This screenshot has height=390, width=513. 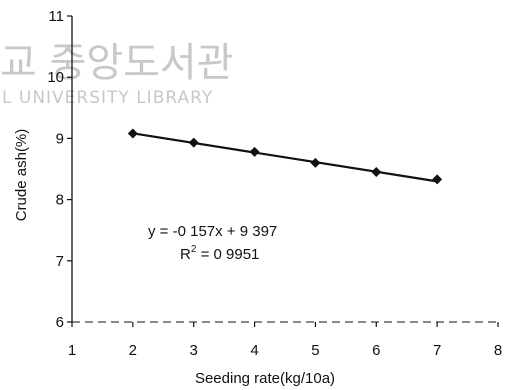 I want to click on r-squared-label: R2 = 0 9951, so click(x=219, y=253).